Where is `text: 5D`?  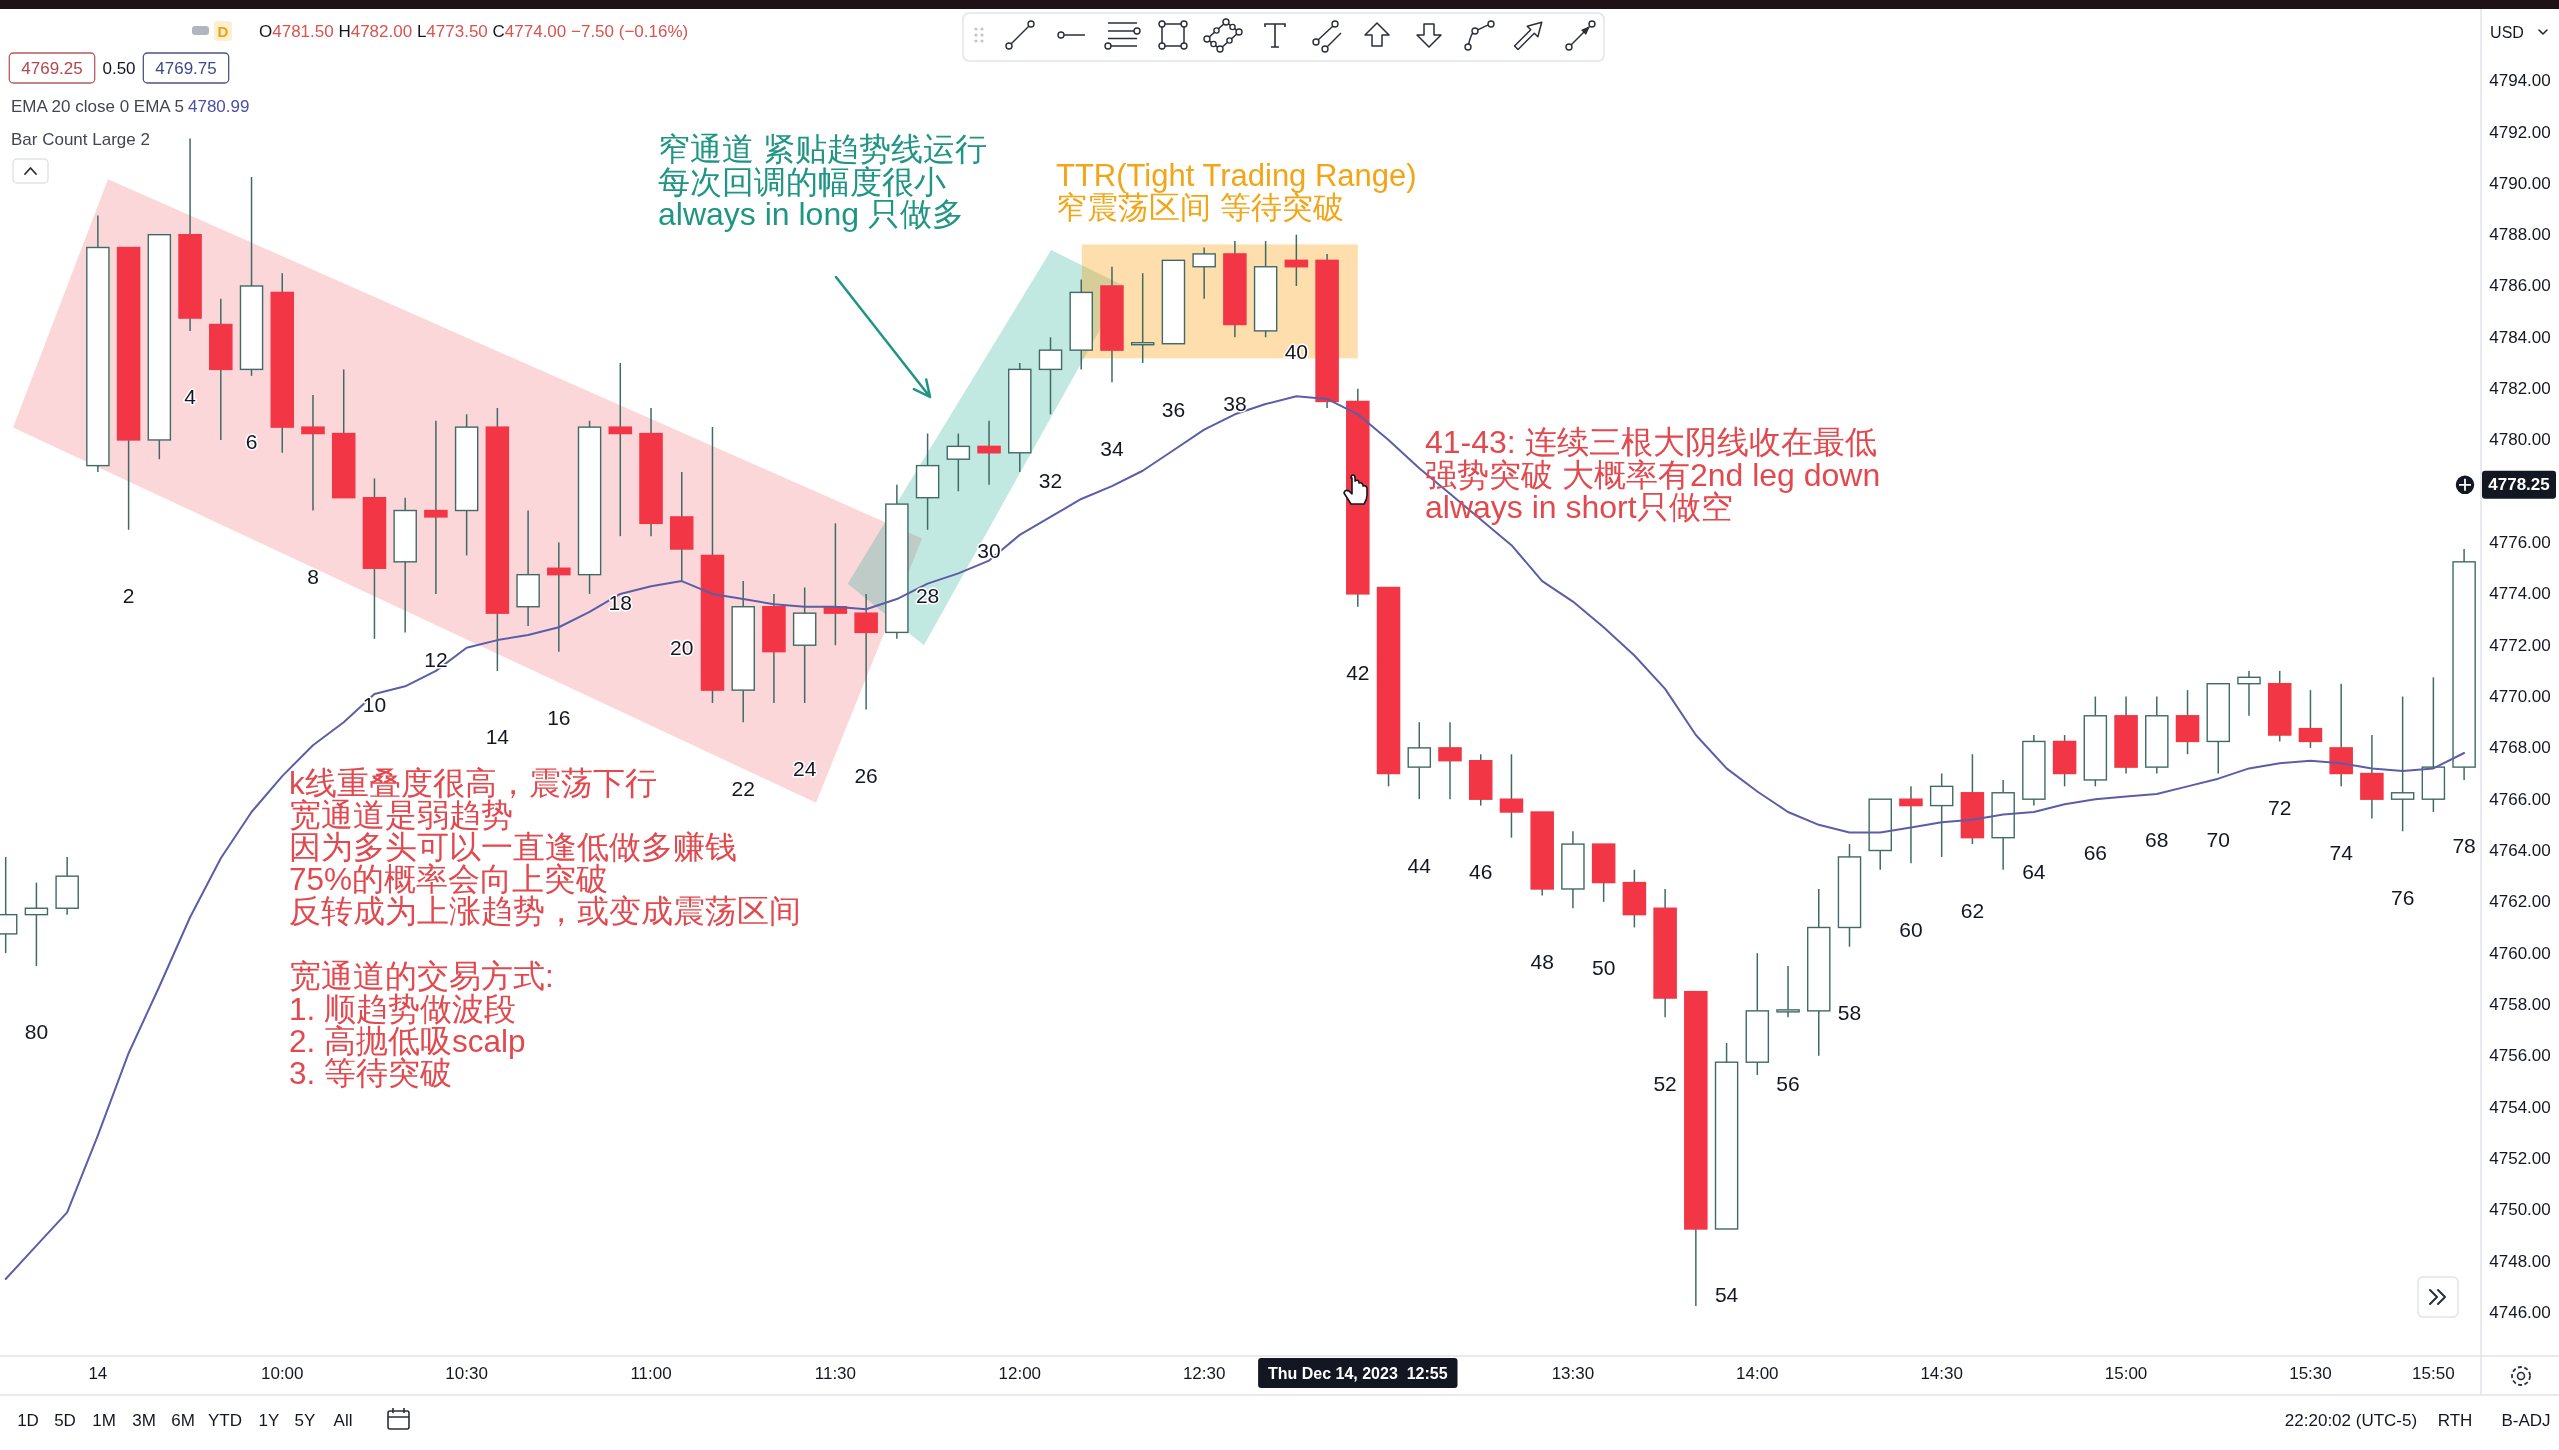 text: 5D is located at coordinates (65, 1420).